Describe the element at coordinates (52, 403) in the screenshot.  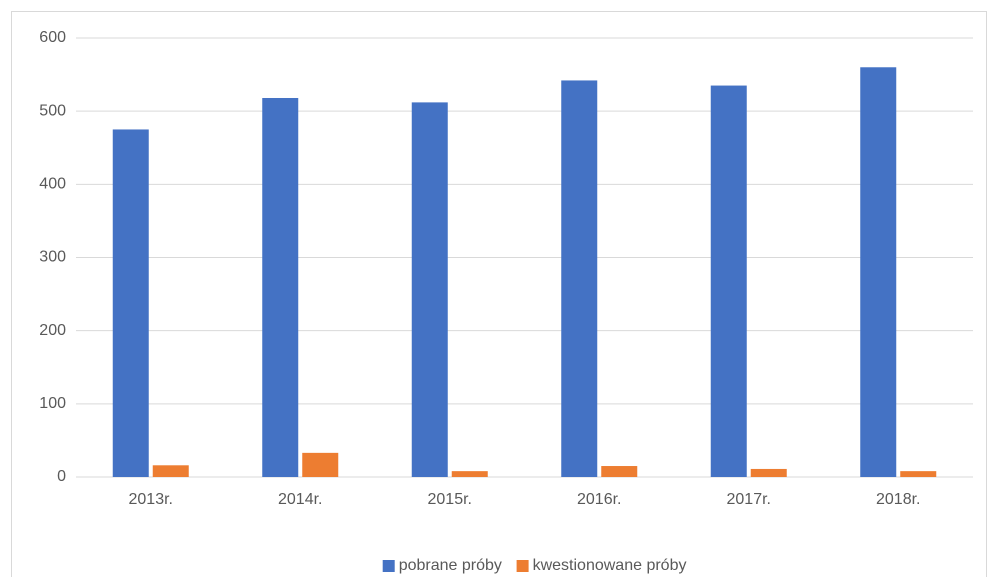
I see `y-tick-label: 100` at that location.